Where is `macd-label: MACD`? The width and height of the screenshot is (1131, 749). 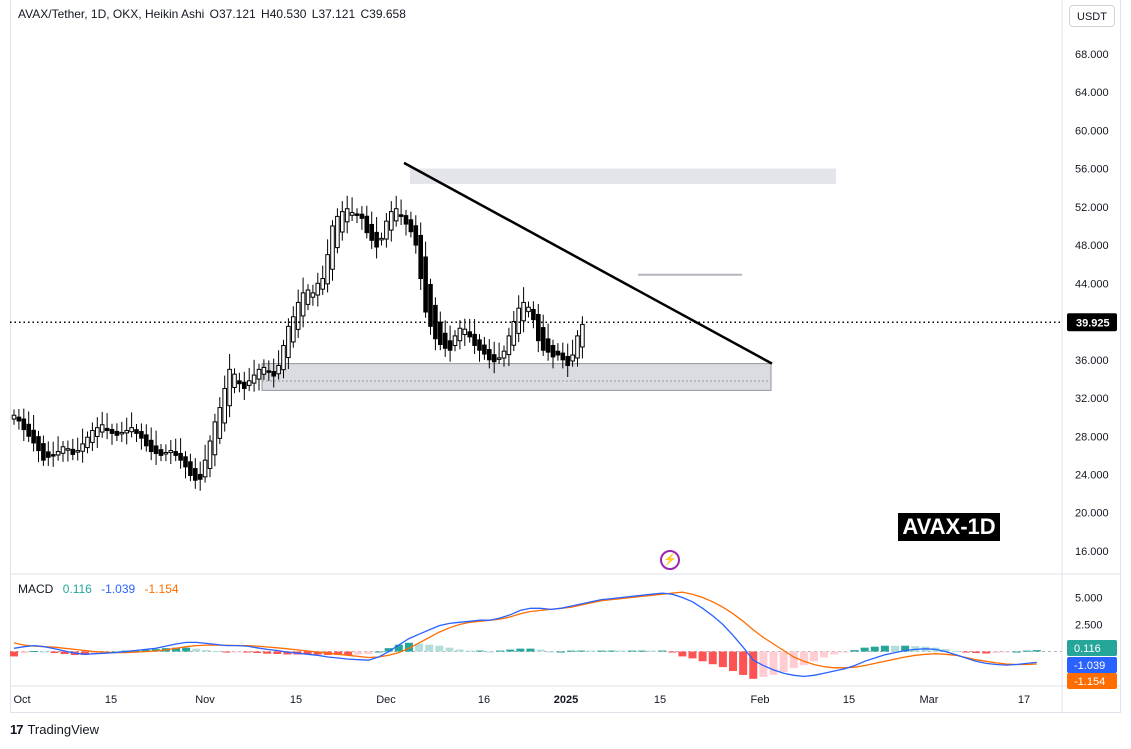
macd-label: MACD is located at coordinates (36, 589).